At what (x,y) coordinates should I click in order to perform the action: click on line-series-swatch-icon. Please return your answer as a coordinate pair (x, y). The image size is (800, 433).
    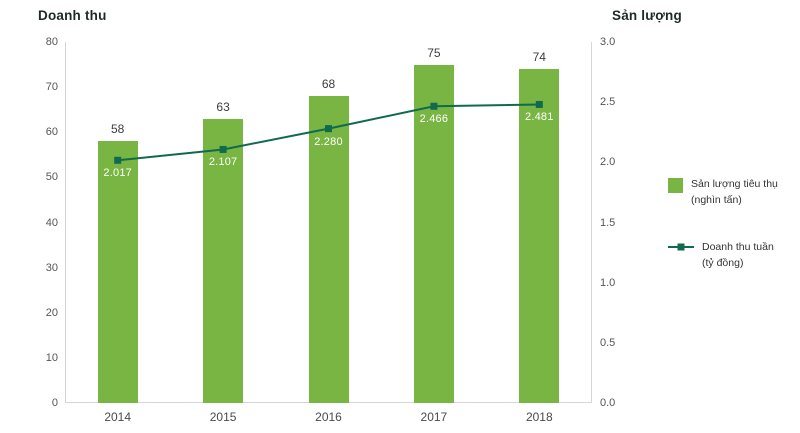
    Looking at the image, I should click on (681, 247).